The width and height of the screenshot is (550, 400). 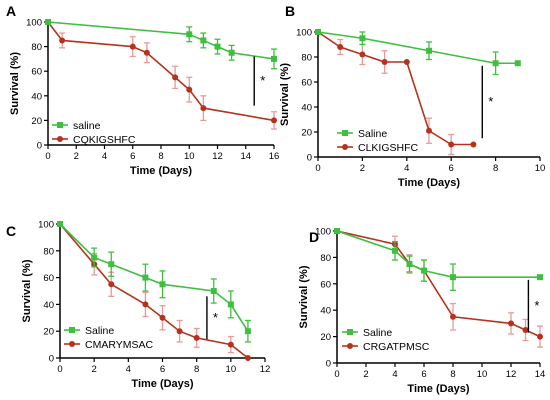 I want to click on series-clkigshfc, so click(x=396, y=92).